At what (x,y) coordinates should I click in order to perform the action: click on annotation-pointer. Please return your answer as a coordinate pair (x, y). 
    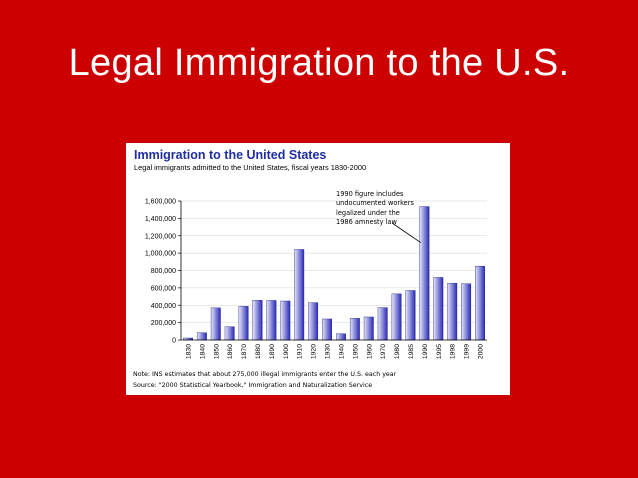
    Looking at the image, I should click on (406, 232).